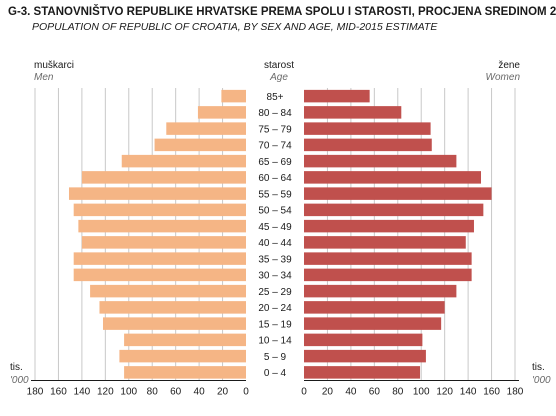  What do you see at coordinates (275, 129) in the screenshot?
I see `age-category-label: 75 – 79` at bounding box center [275, 129].